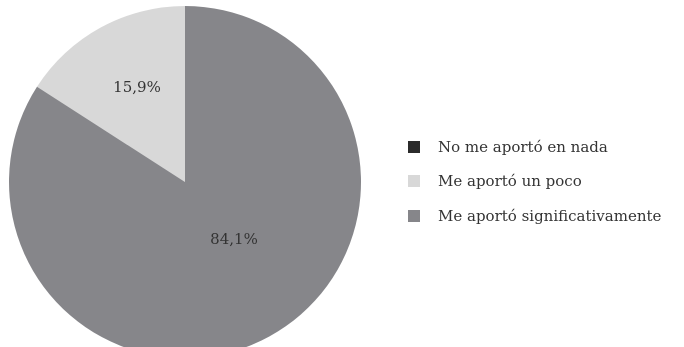  I want to click on legend-item-aporto-significativamente: Me aportó significativamente, so click(534, 215).